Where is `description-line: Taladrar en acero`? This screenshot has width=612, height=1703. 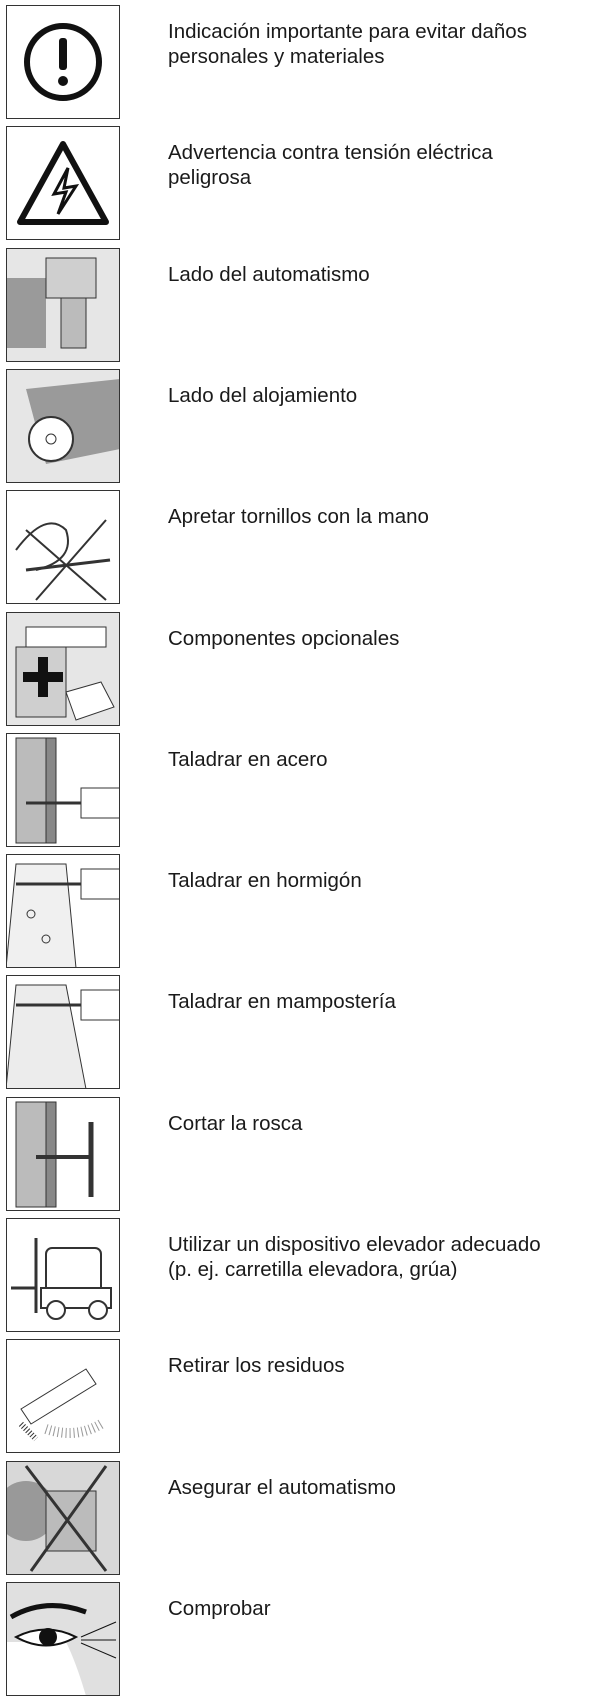
description-line: Taladrar en acero is located at coordinates (248, 759).